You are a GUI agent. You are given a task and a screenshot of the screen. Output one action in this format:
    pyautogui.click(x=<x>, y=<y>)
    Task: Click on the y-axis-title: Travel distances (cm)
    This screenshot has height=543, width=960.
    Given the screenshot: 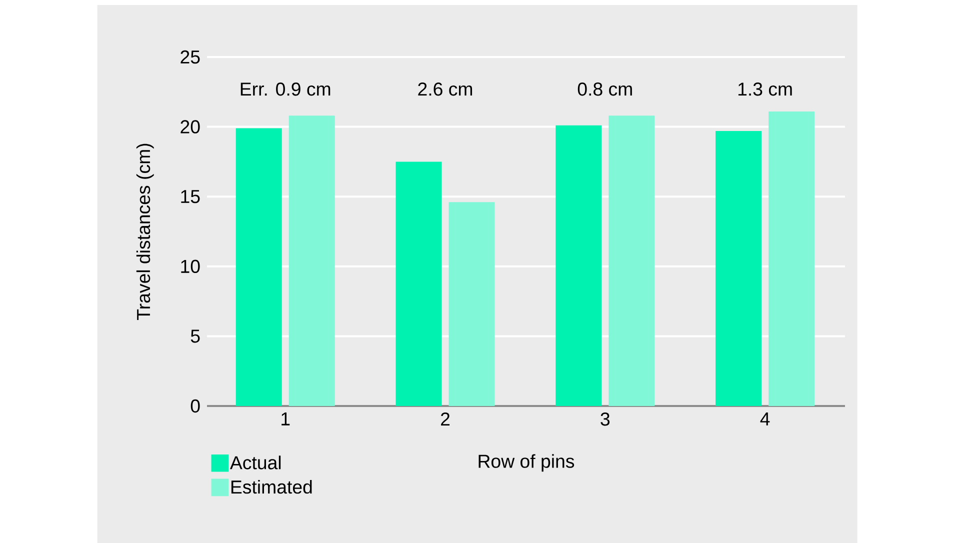 What is the action you would take?
    pyautogui.click(x=145, y=232)
    